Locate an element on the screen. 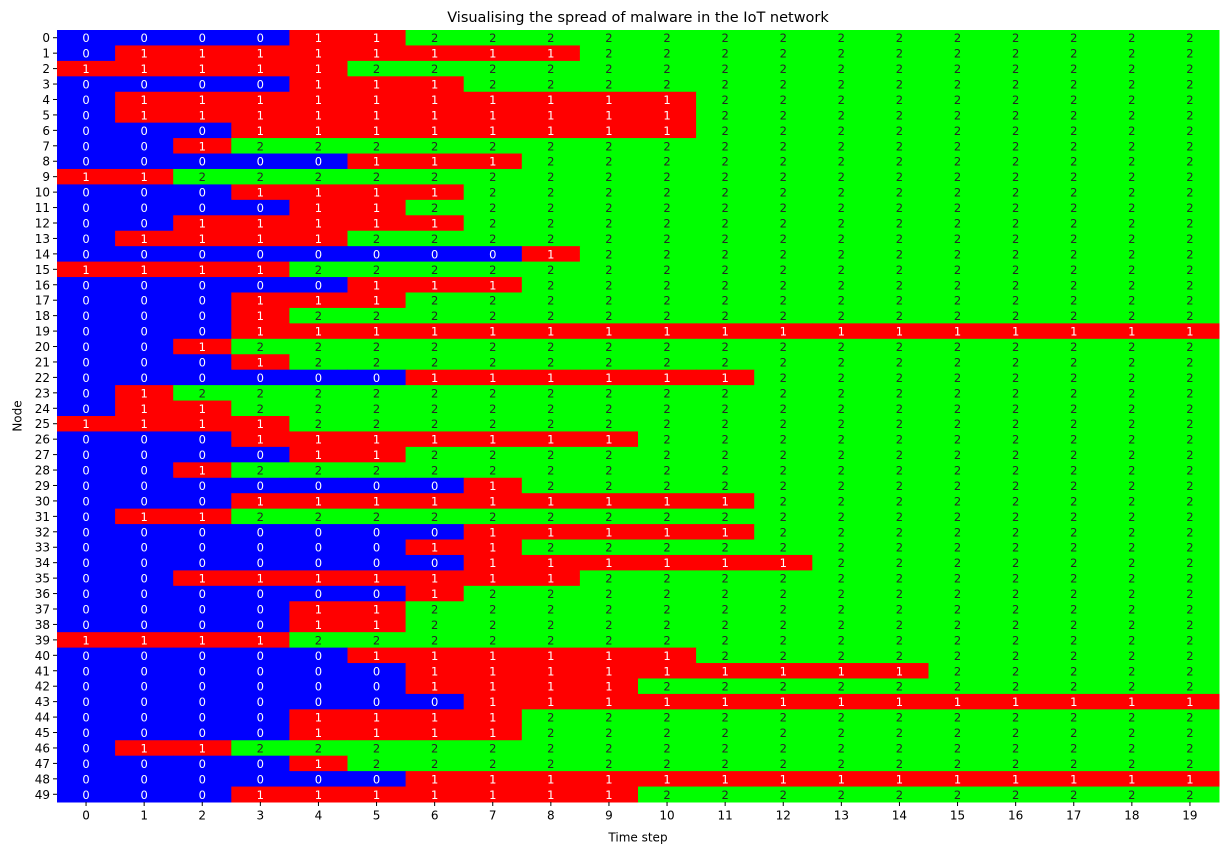  y-tick-label: 16 is located at coordinates (42, 285).